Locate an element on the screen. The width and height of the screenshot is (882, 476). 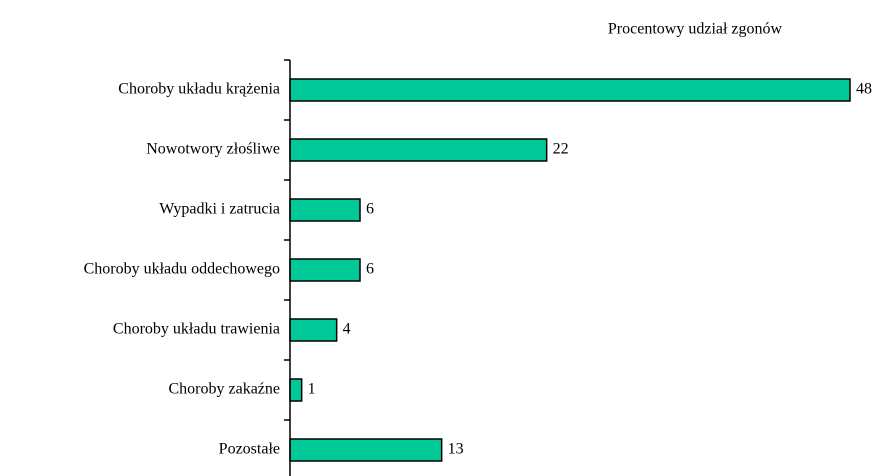
value-label: 4 is located at coordinates (347, 329).